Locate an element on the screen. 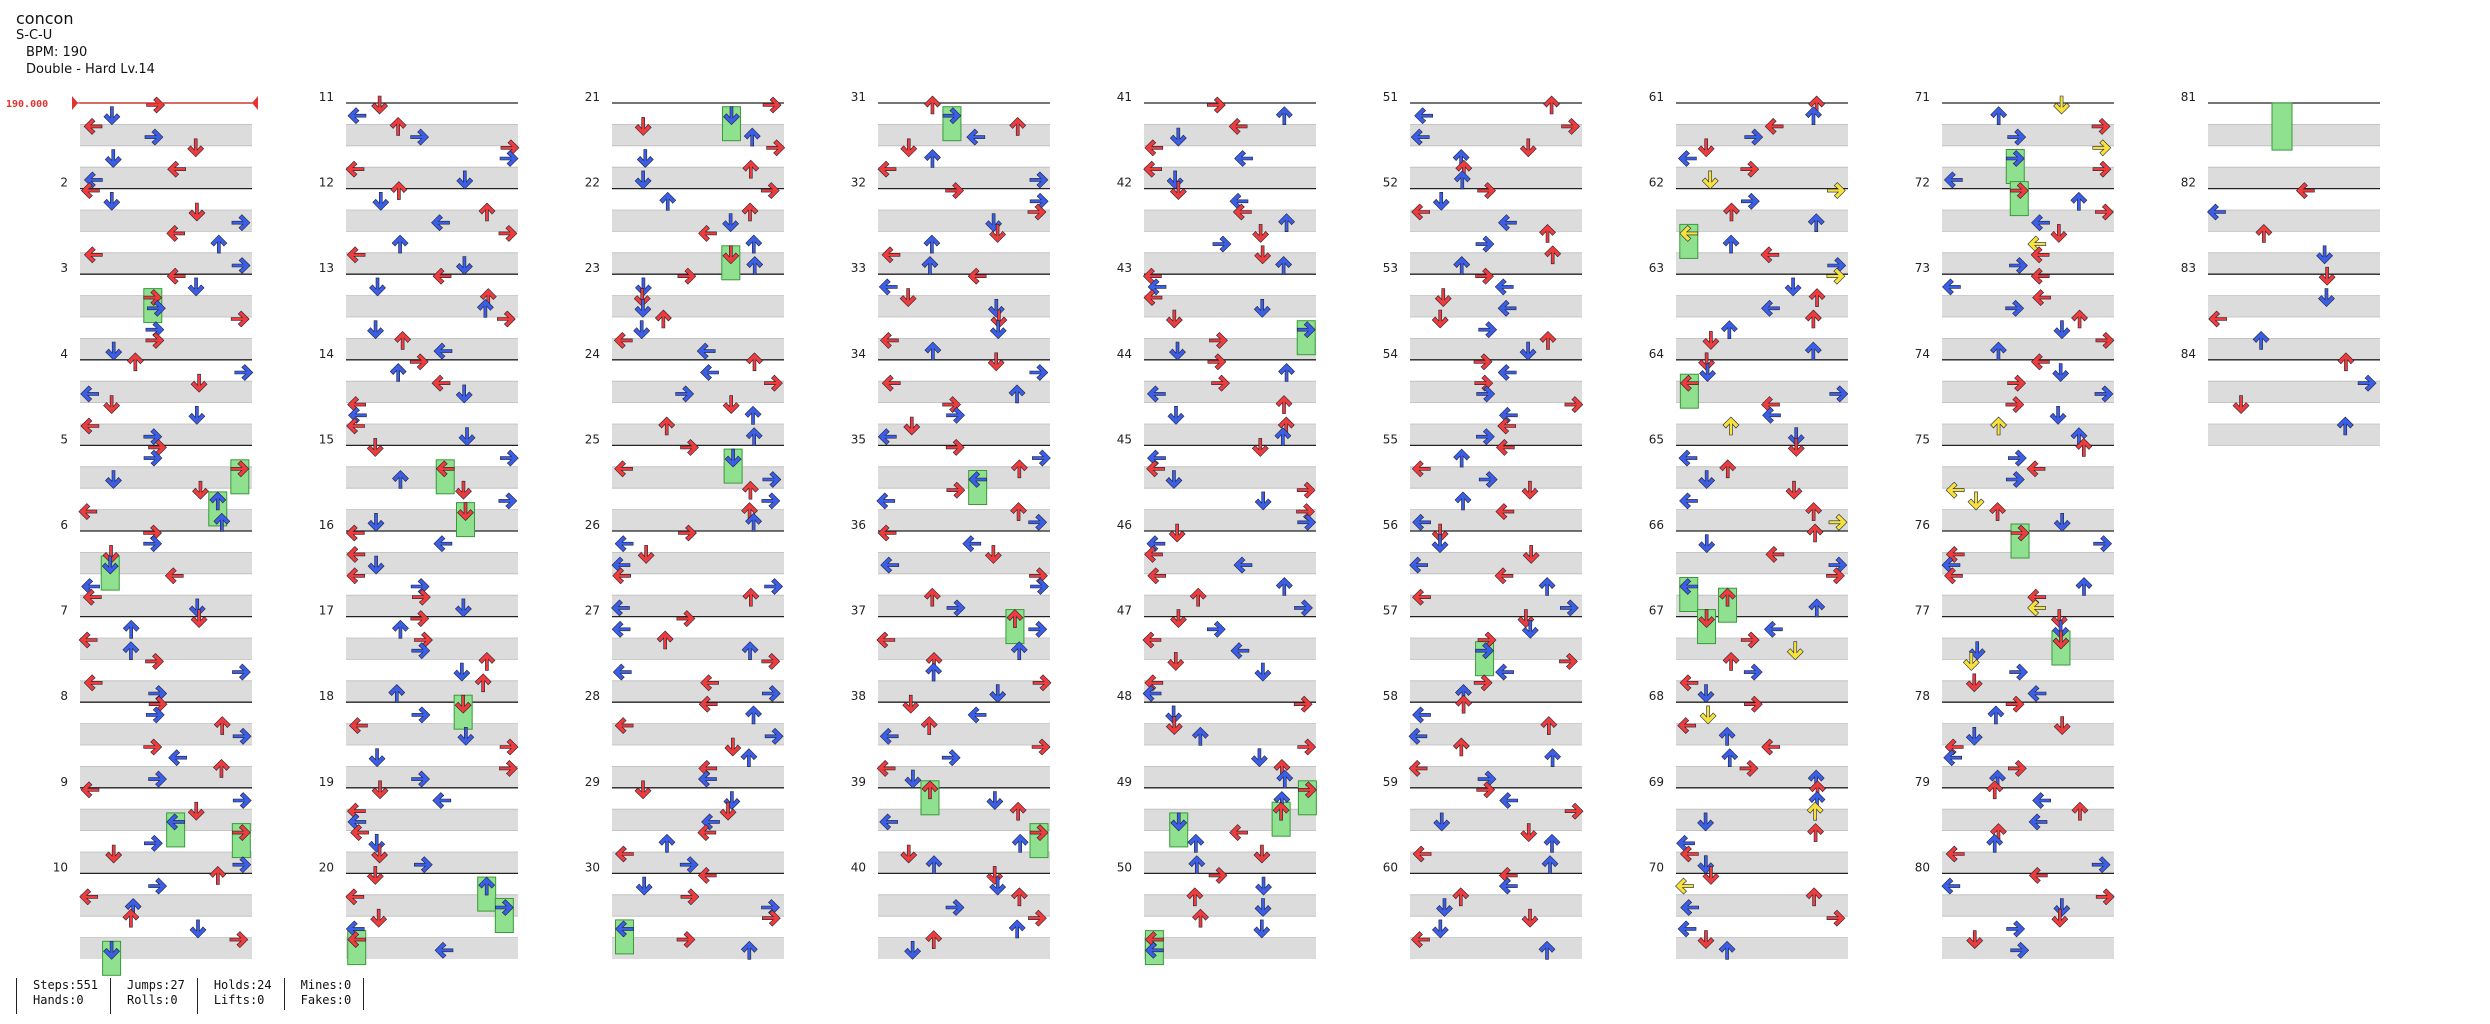 This screenshot has height=1024, width=2490. stat-lifts: Lifts:0 is located at coordinates (239, 1000).